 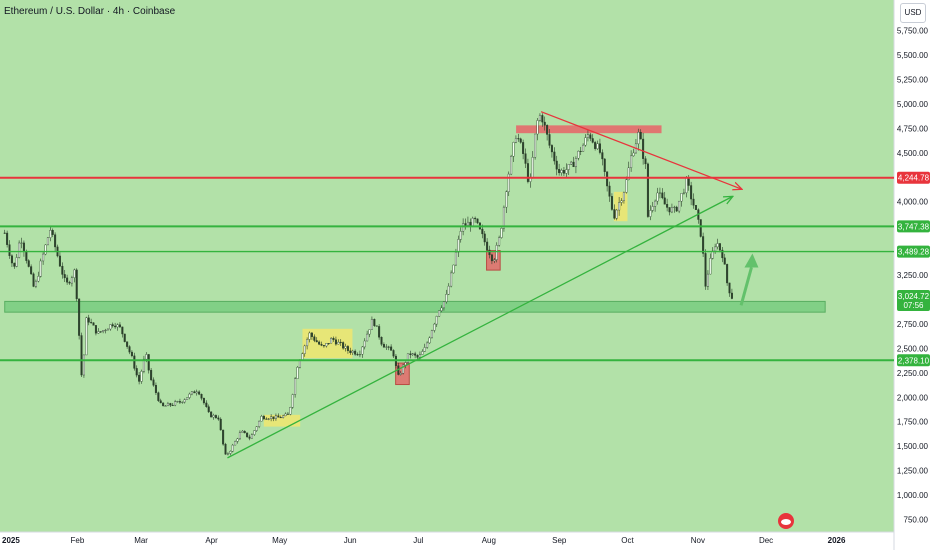 I want to click on price-tick-label: 1,250.00, so click(x=913, y=471).